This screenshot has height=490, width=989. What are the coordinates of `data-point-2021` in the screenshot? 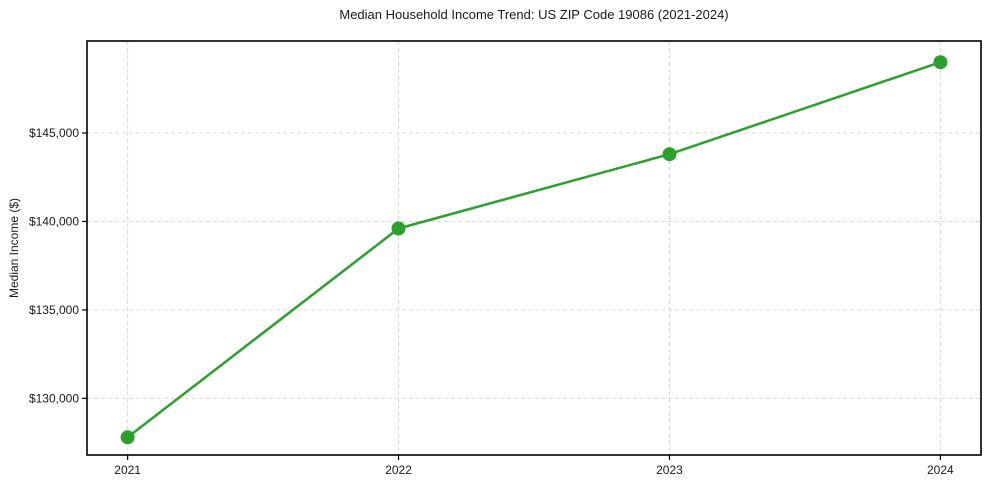 It's located at (127, 437).